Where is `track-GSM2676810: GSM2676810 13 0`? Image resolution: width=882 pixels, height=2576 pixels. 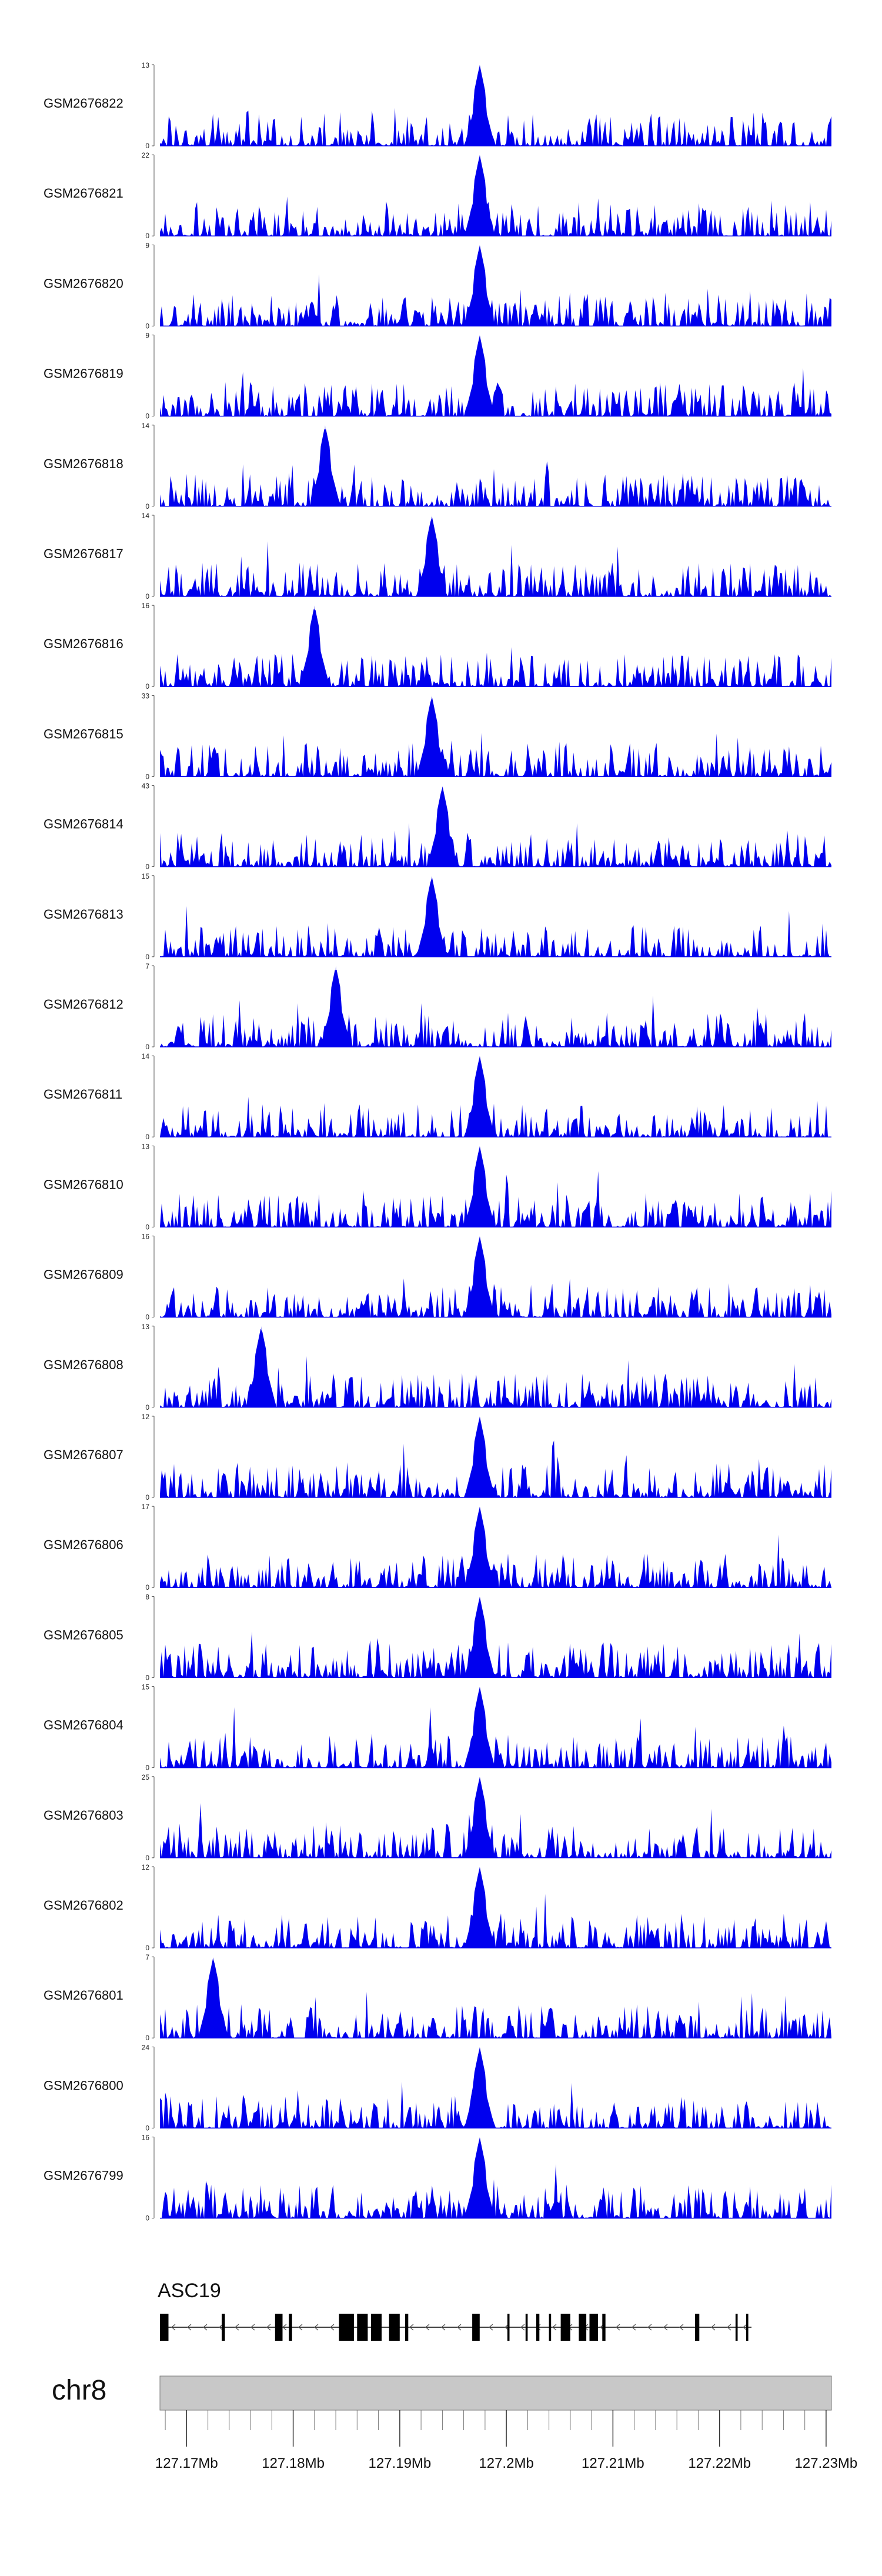 track-GSM2676810: GSM2676810 13 0 is located at coordinates (437, 1186).